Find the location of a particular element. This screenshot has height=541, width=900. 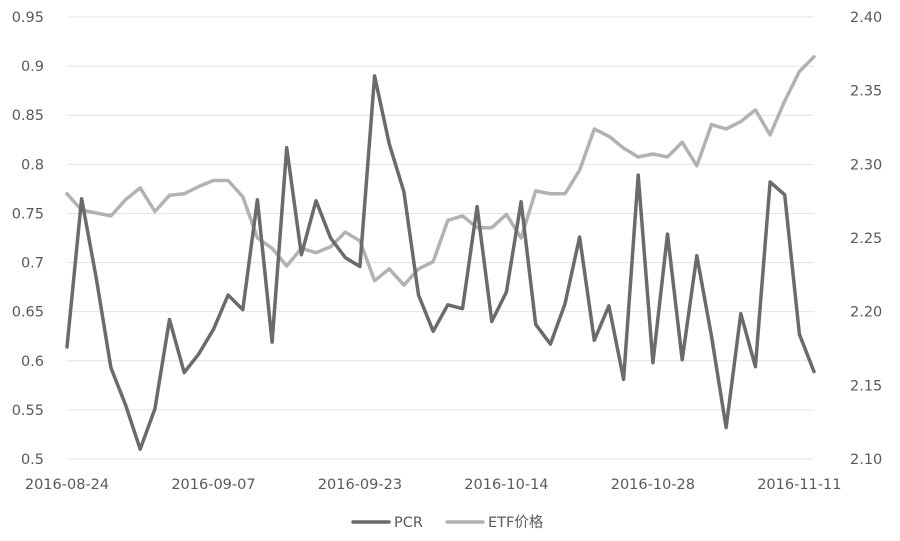

left-y-tick-label: 0.65 is located at coordinates (28, 313).